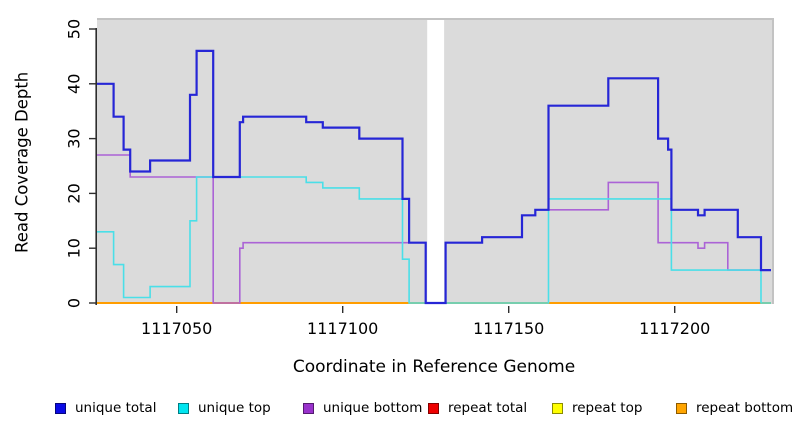  I want to click on y-tick-label: 30, so click(74, 138).